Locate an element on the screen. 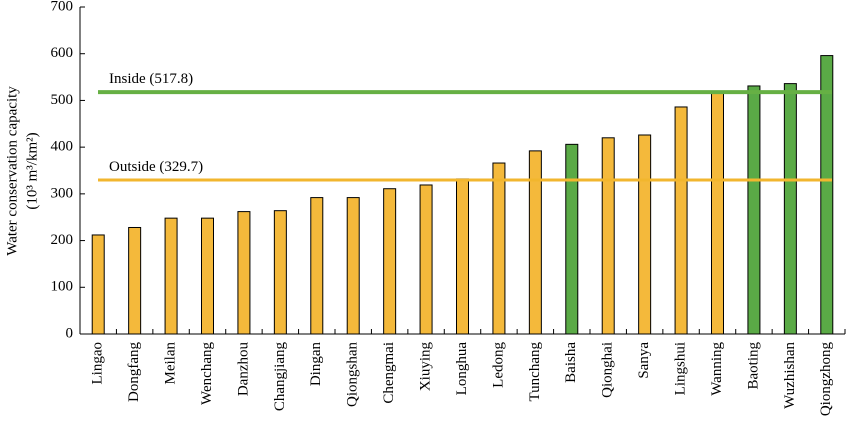 The image size is (850, 437). x-tick-label-baisha: Baisha is located at coordinates (571, 362).